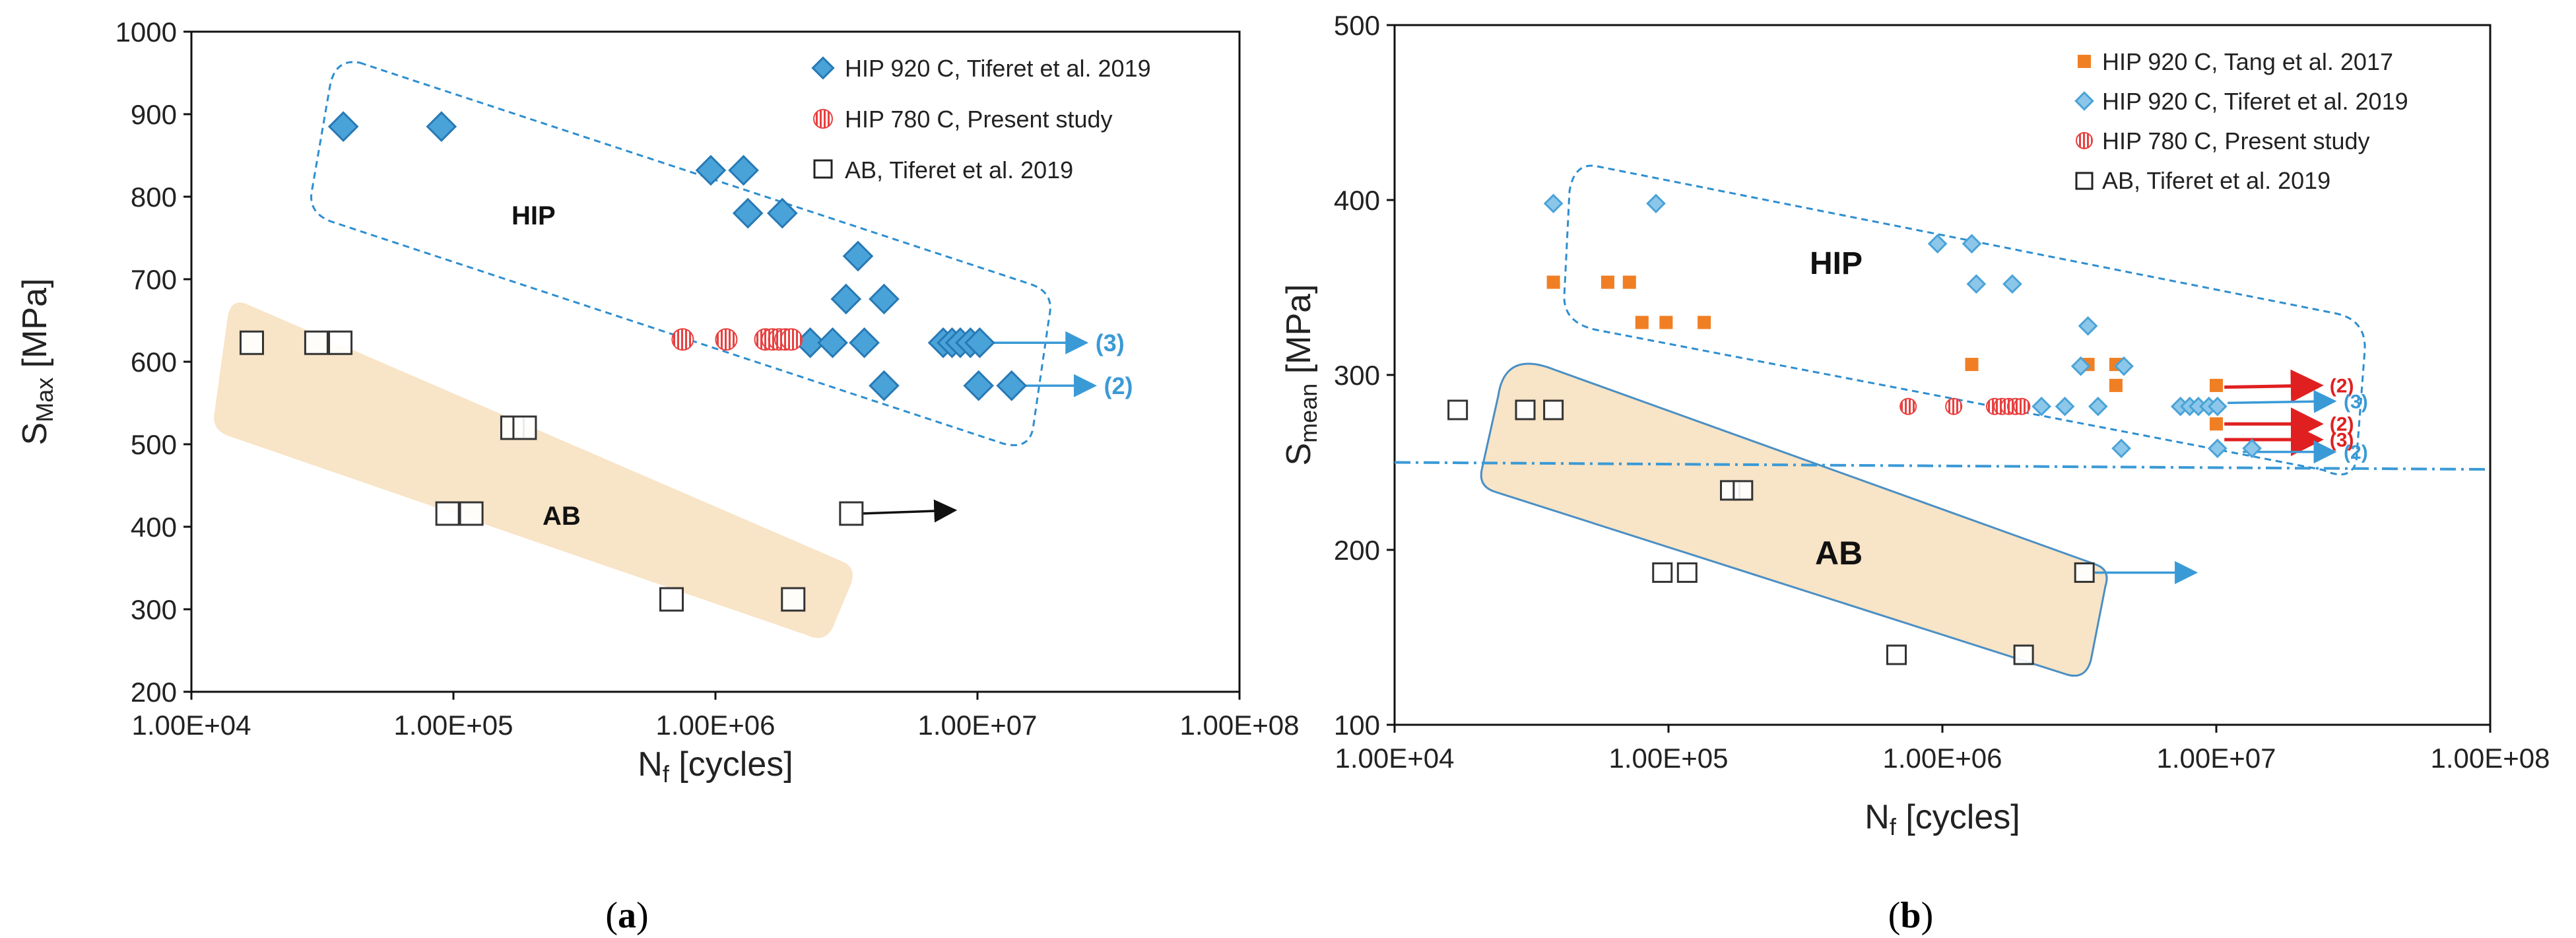 The height and width of the screenshot is (938, 2576). Describe the element at coordinates (1964, 320) in the screenshot. I see `hip-region-b` at that location.